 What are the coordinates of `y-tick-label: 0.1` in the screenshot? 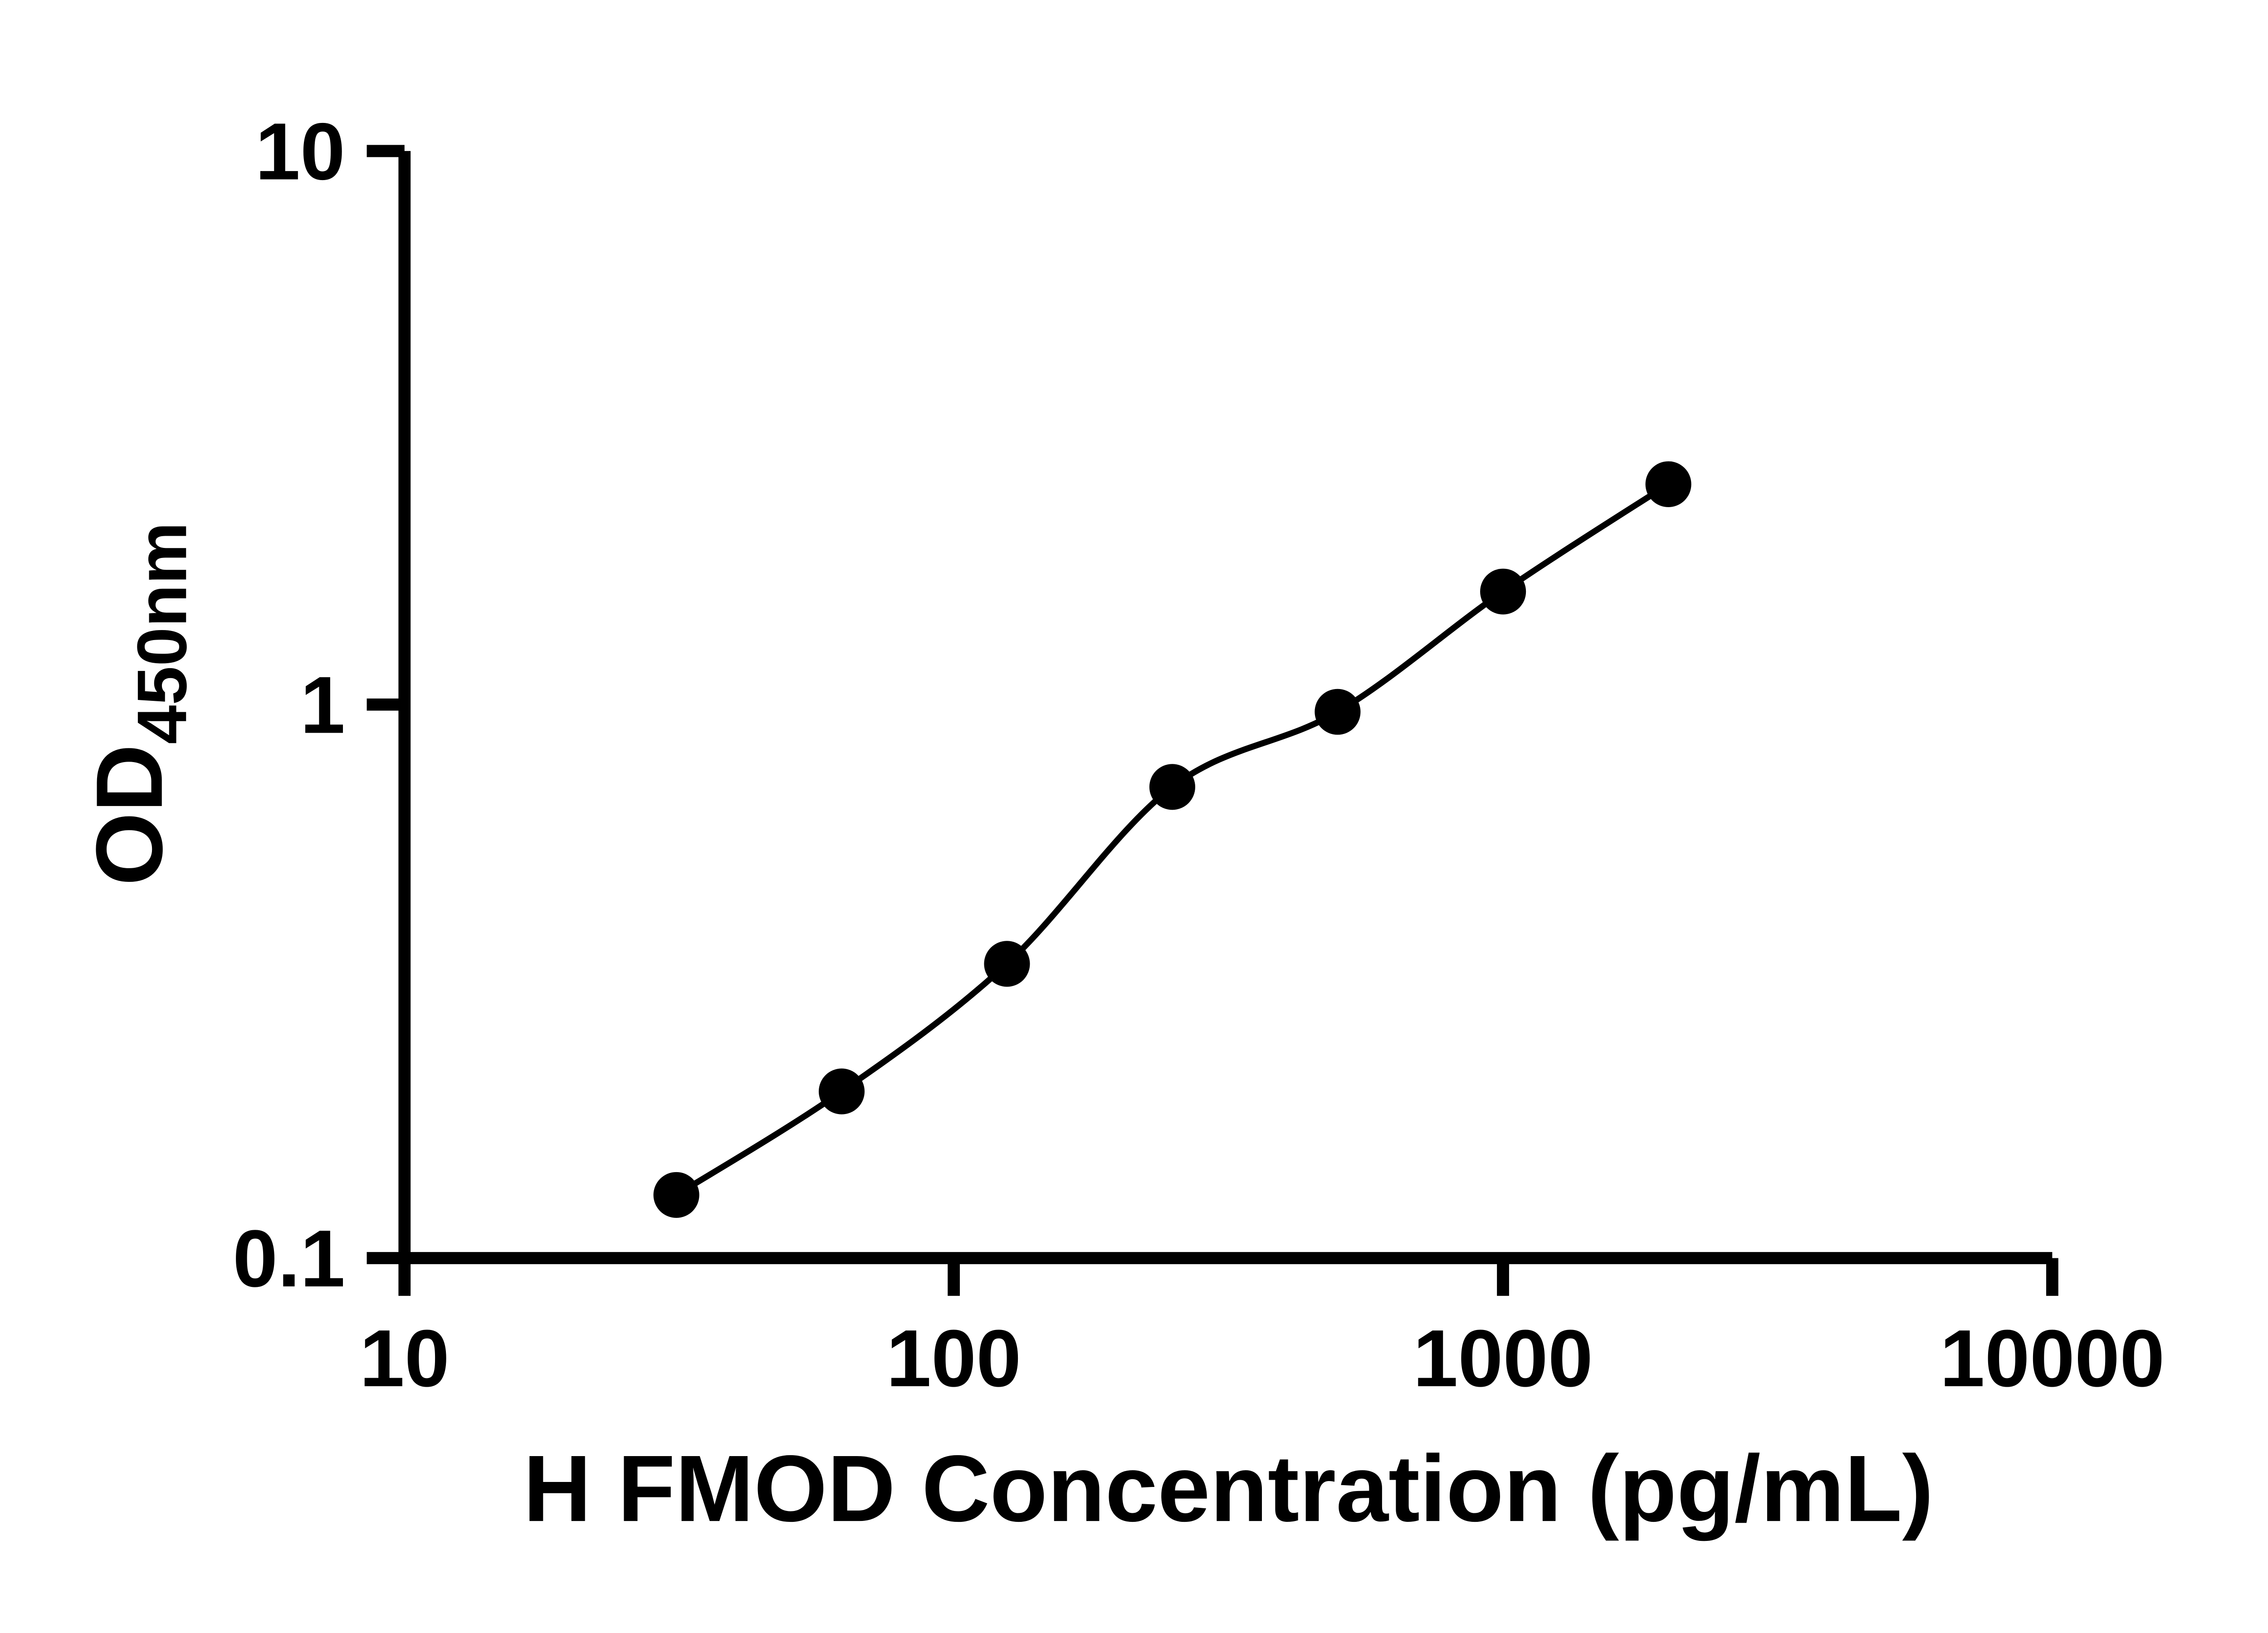 It's located at (289, 1258).